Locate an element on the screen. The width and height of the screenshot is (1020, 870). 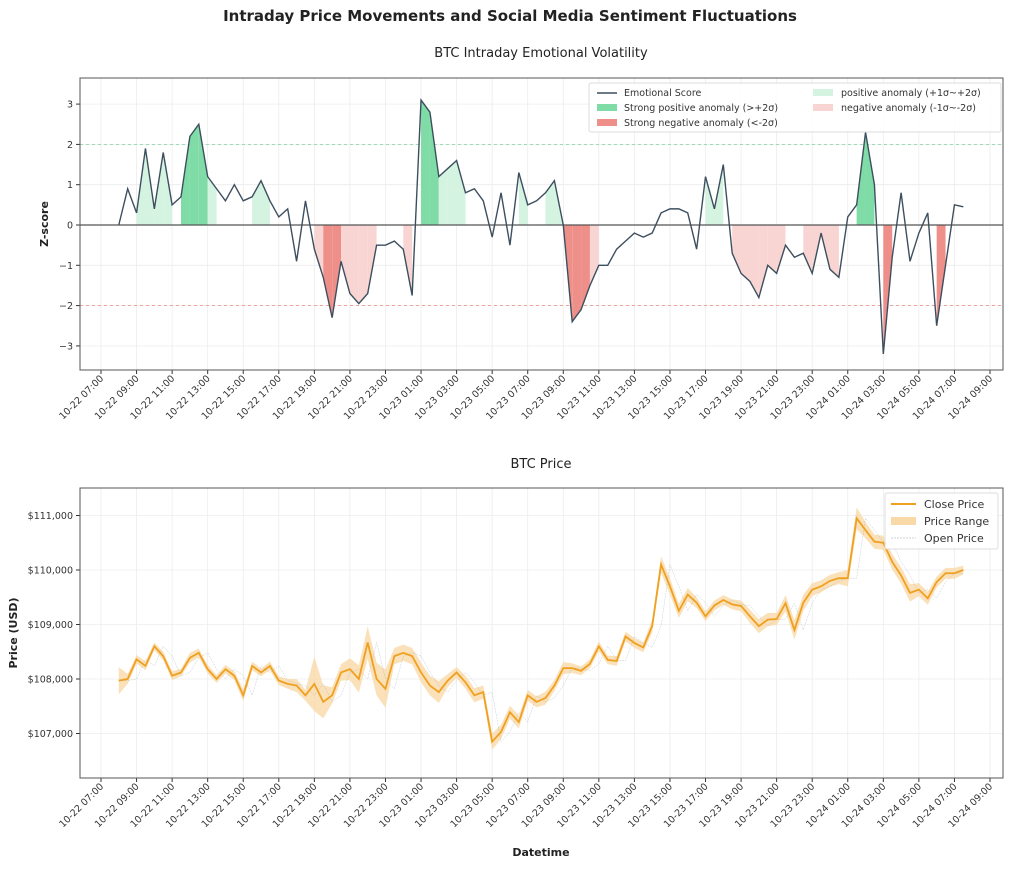
legend-label: Emotional Score is located at coordinates (663, 93).